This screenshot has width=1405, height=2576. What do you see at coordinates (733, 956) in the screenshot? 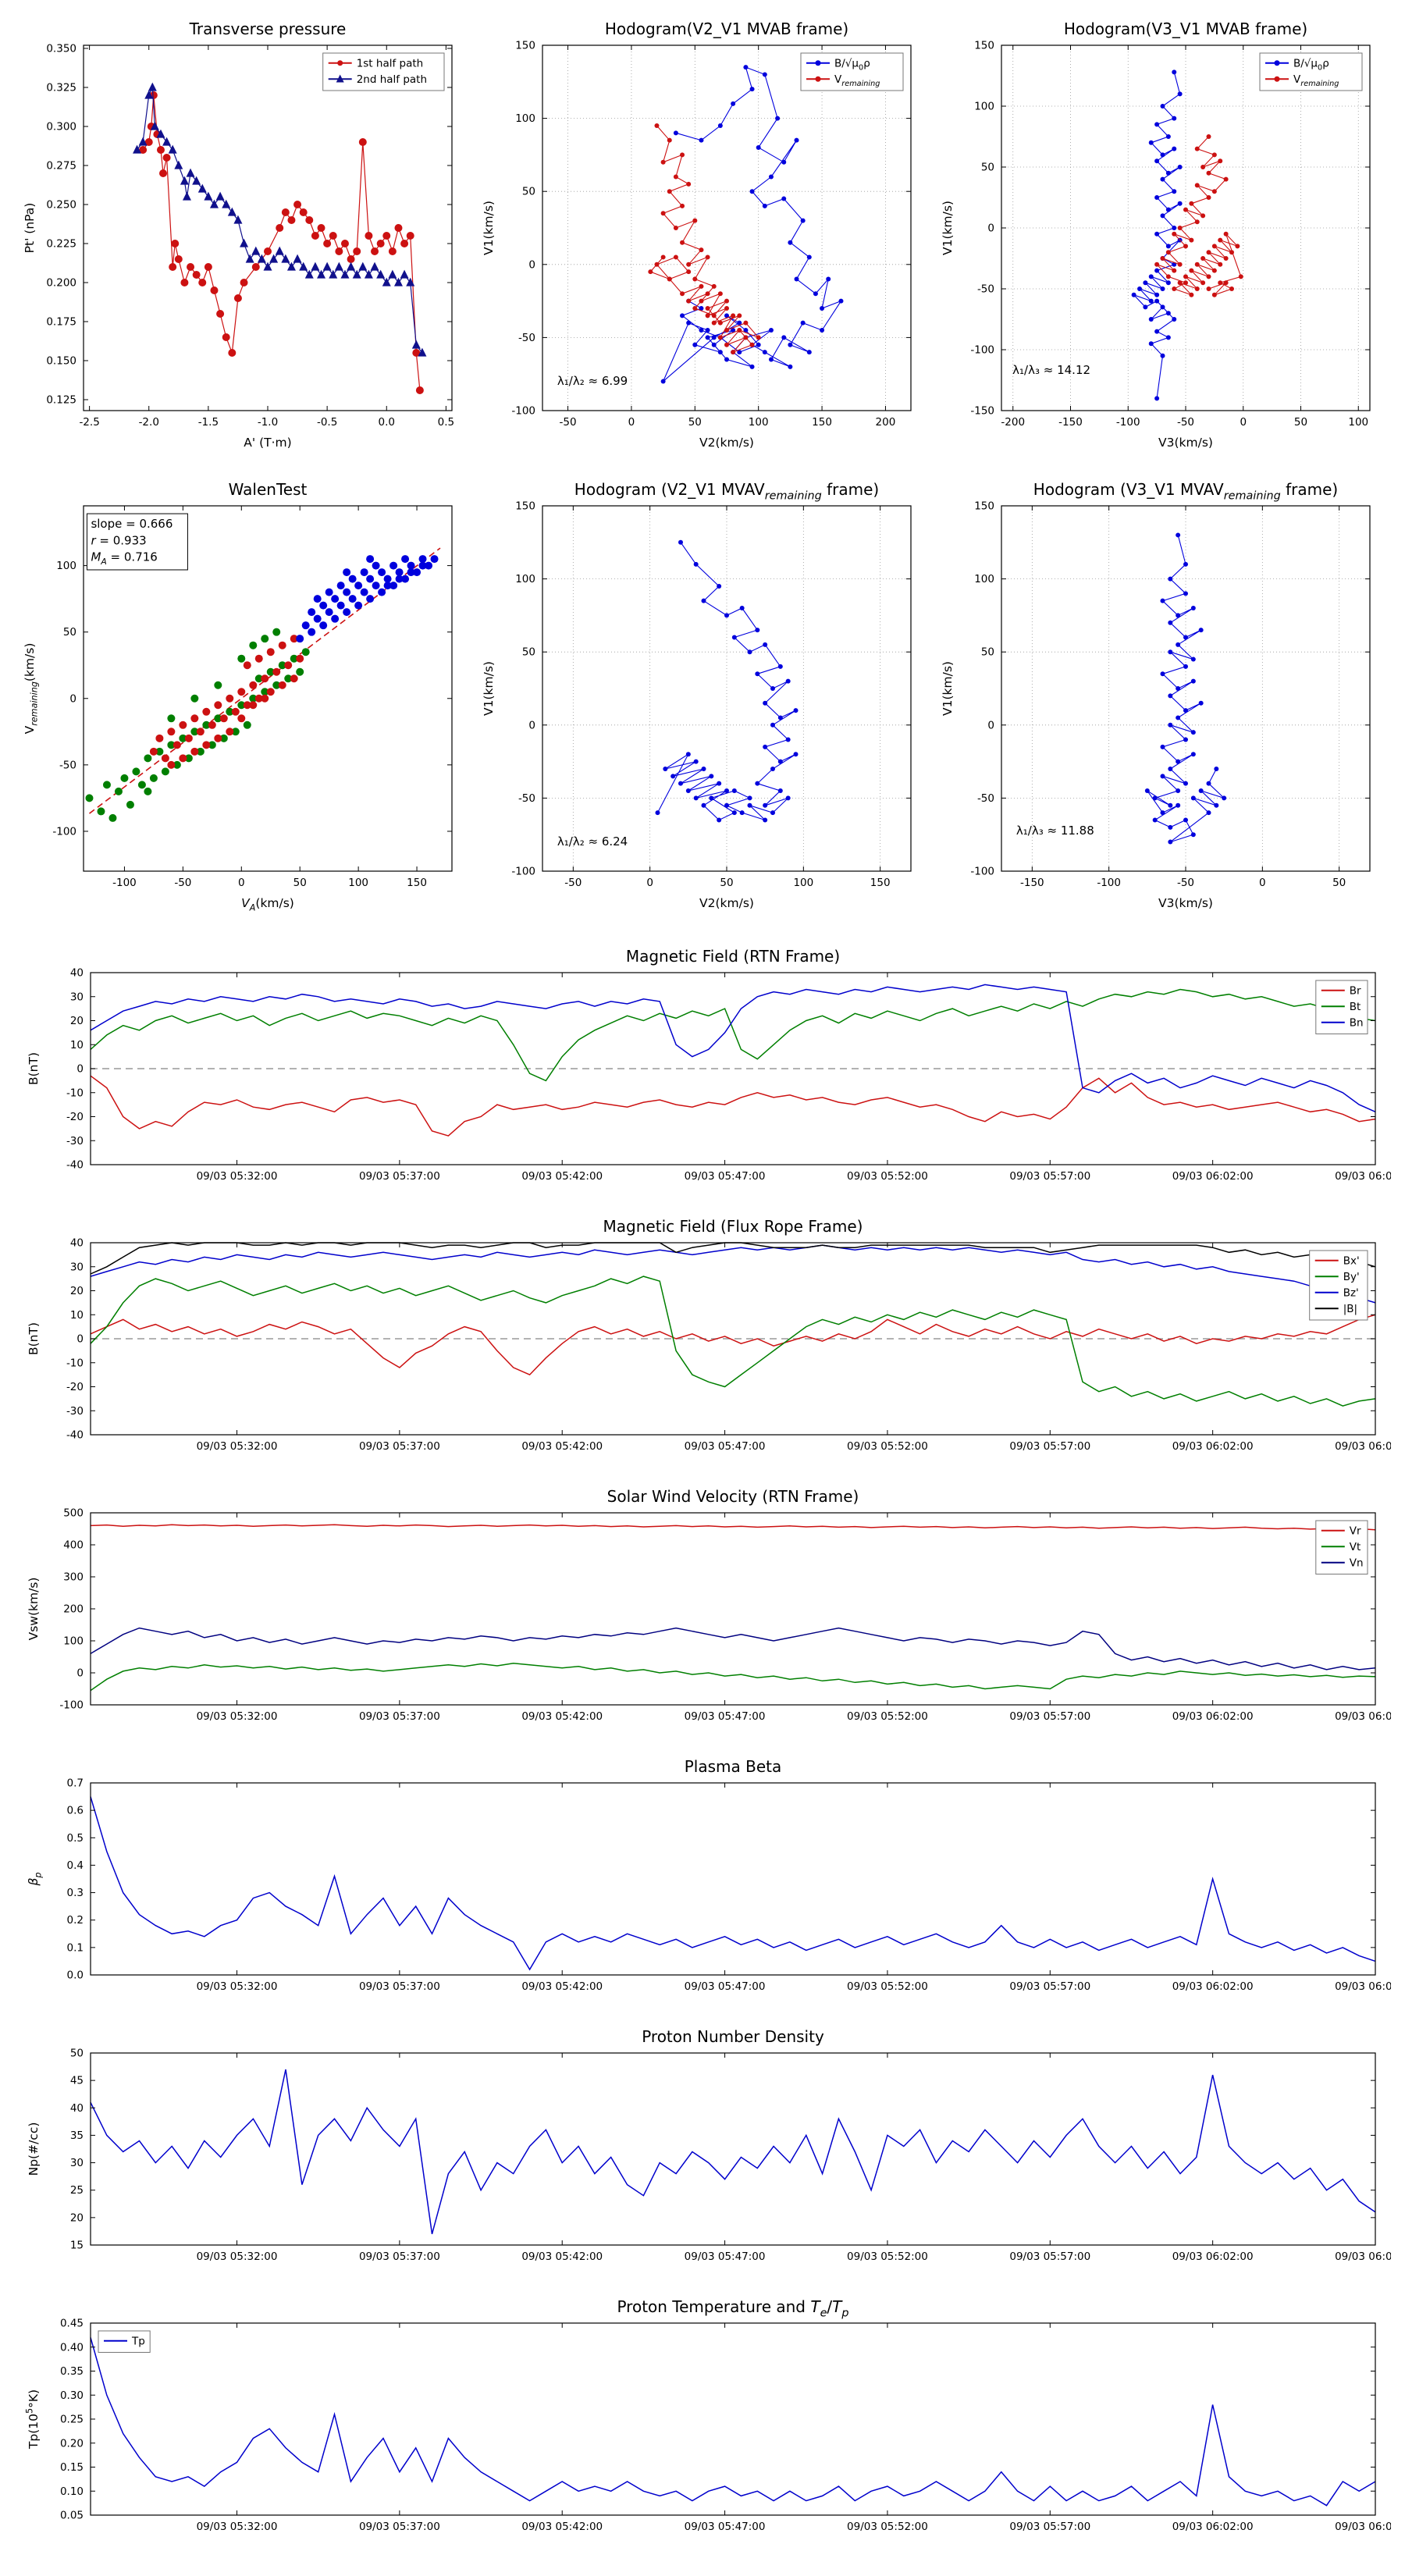
I see `chart-title: Magnetic Field (RTN Frame)` at bounding box center [733, 956].